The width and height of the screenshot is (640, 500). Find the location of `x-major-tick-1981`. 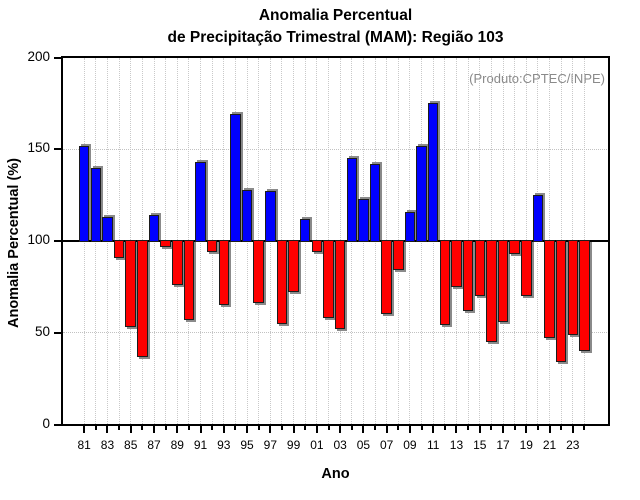

x-major-tick-1981 is located at coordinates (84, 429).